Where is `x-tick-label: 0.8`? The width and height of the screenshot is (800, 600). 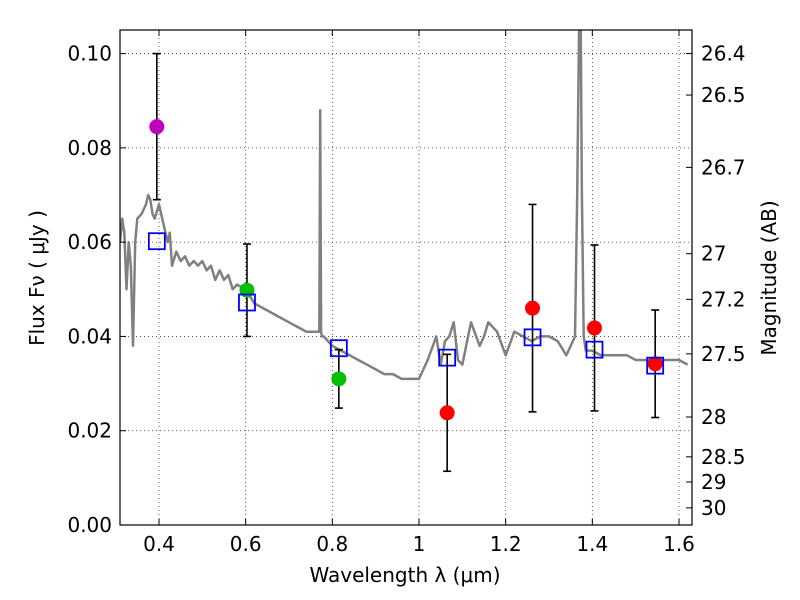
x-tick-label: 0.8 is located at coordinates (332, 544).